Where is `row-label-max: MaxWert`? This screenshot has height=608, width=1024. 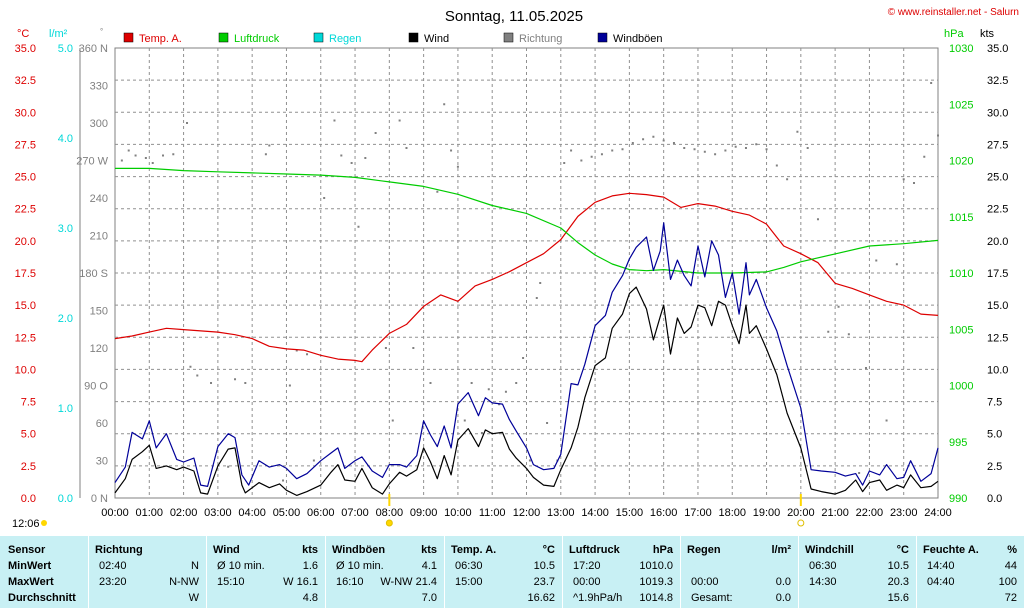
row-label-max: MaxWert is located at coordinates (31, 582).